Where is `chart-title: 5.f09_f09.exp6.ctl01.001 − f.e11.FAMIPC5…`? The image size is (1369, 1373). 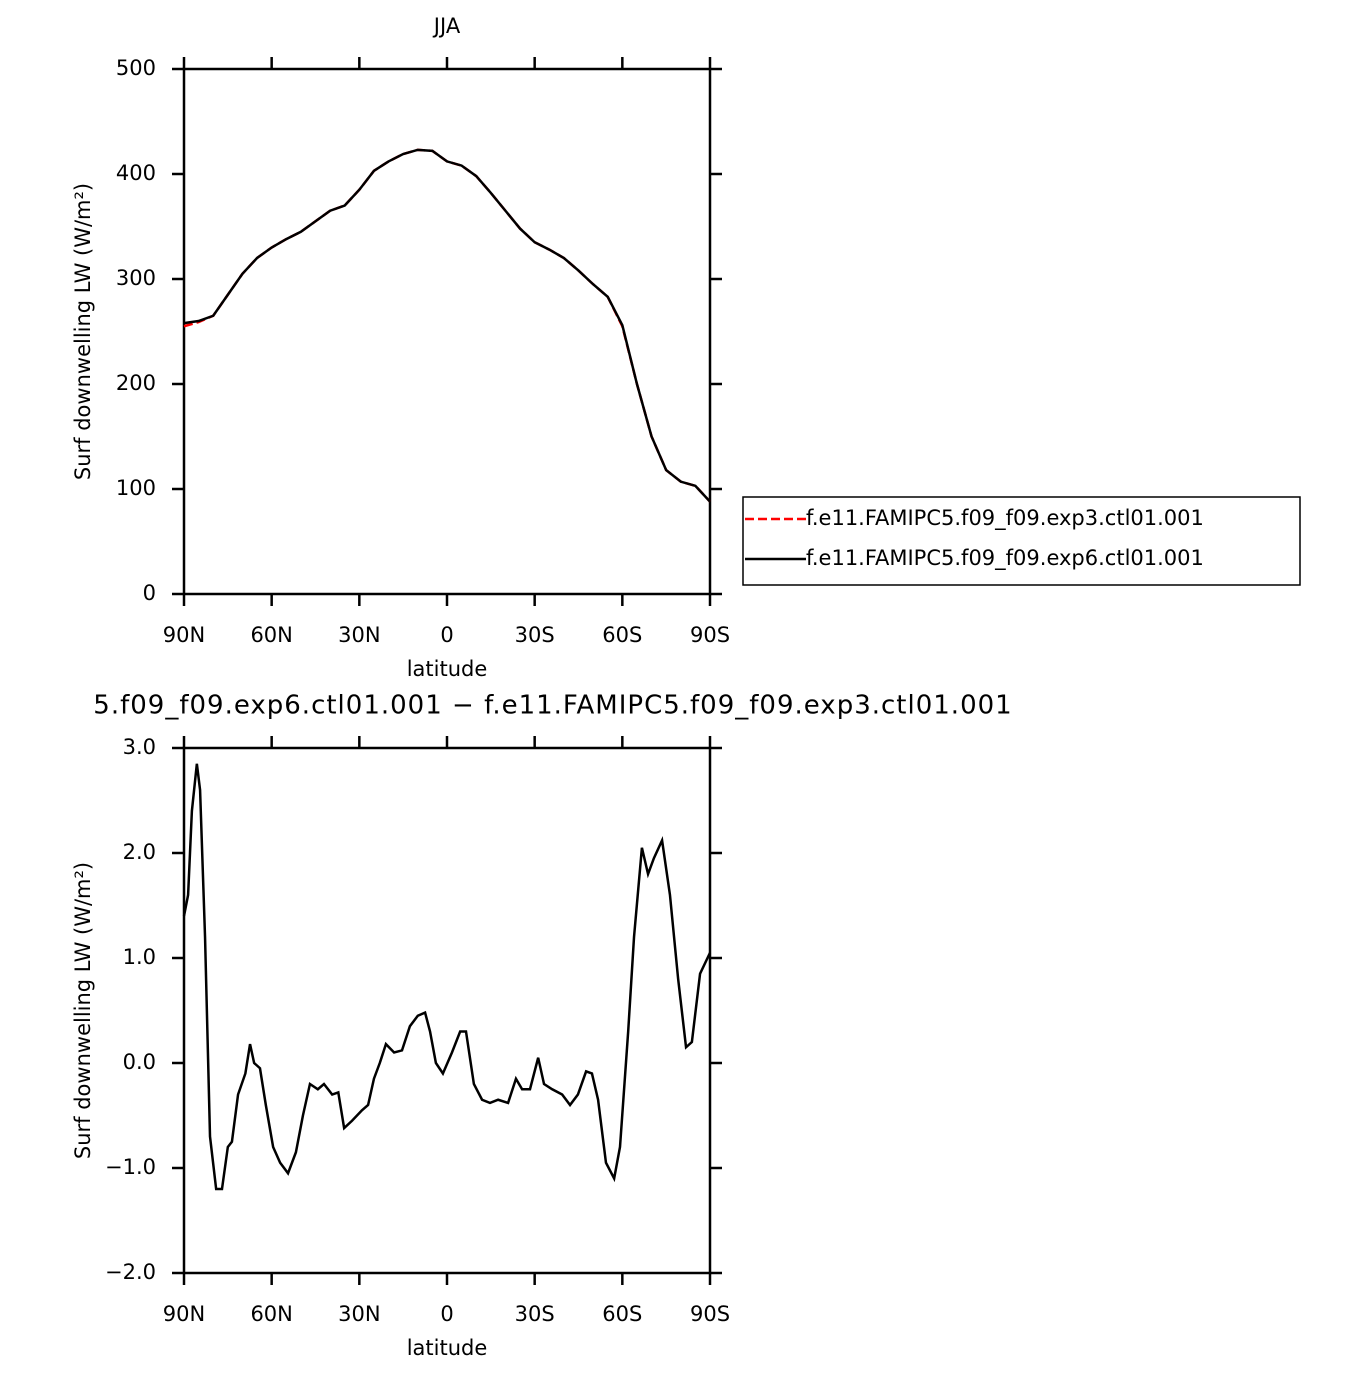
chart-title: 5.f09_f09.exp6.ctl01.001 − f.e11.FAMIPC5… is located at coordinates (552, 706).